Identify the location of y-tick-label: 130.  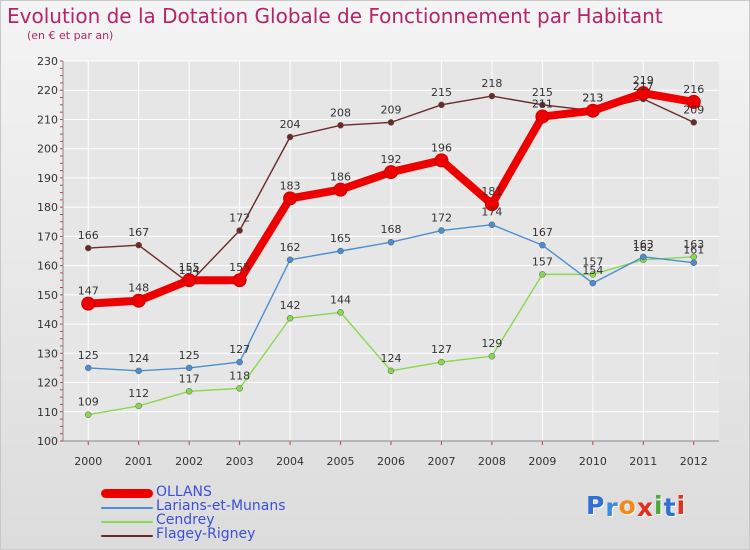
(47, 353).